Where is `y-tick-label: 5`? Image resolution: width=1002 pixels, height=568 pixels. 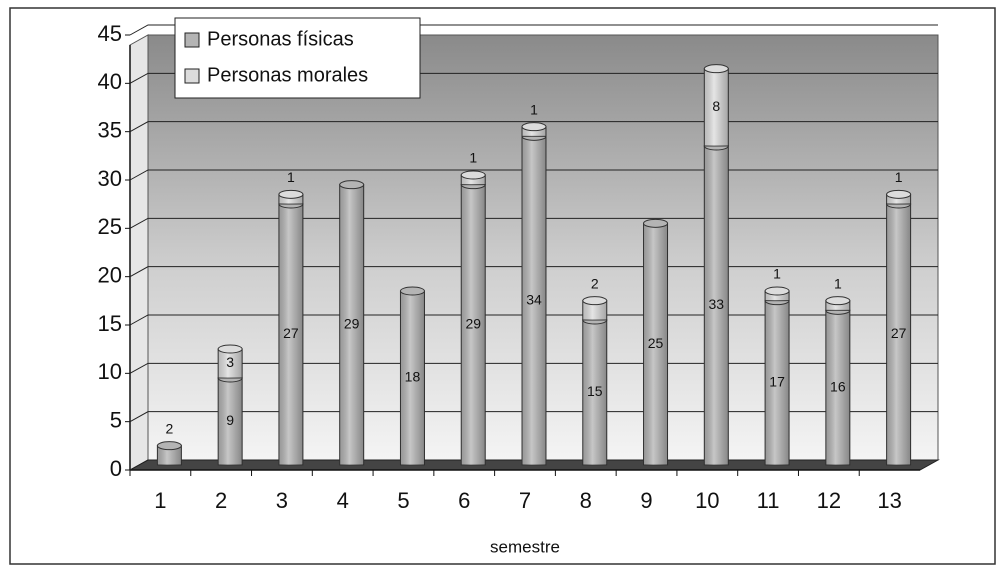
y-tick-label: 5 is located at coordinates (116, 419).